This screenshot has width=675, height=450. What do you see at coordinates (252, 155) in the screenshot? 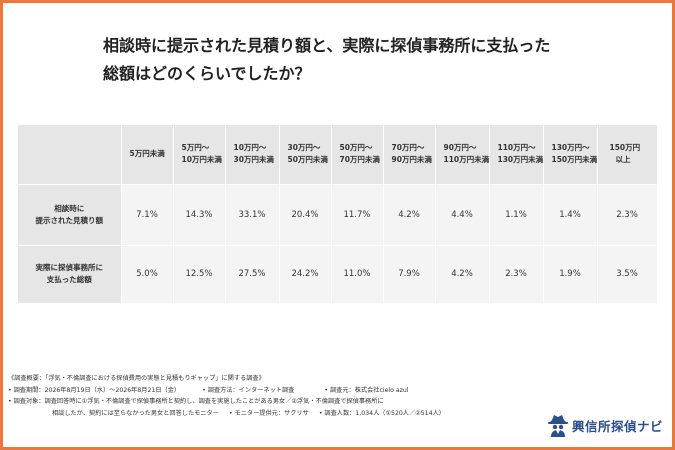
I see `column-header: 10万円〜 30万円未満` at bounding box center [252, 155].